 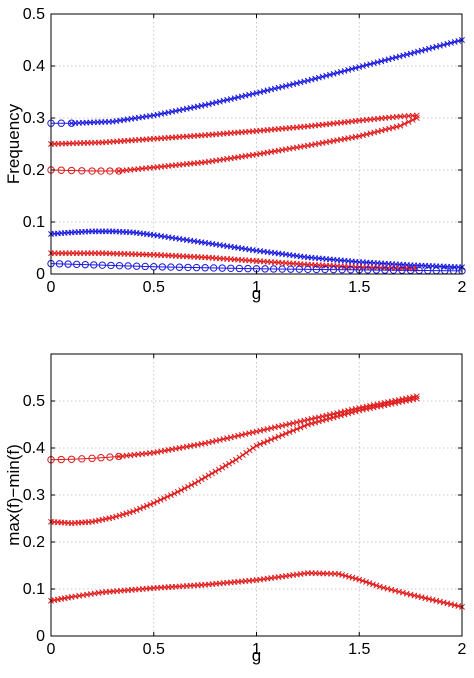 I want to click on x-tick-label: 1.5, so click(x=359, y=287).